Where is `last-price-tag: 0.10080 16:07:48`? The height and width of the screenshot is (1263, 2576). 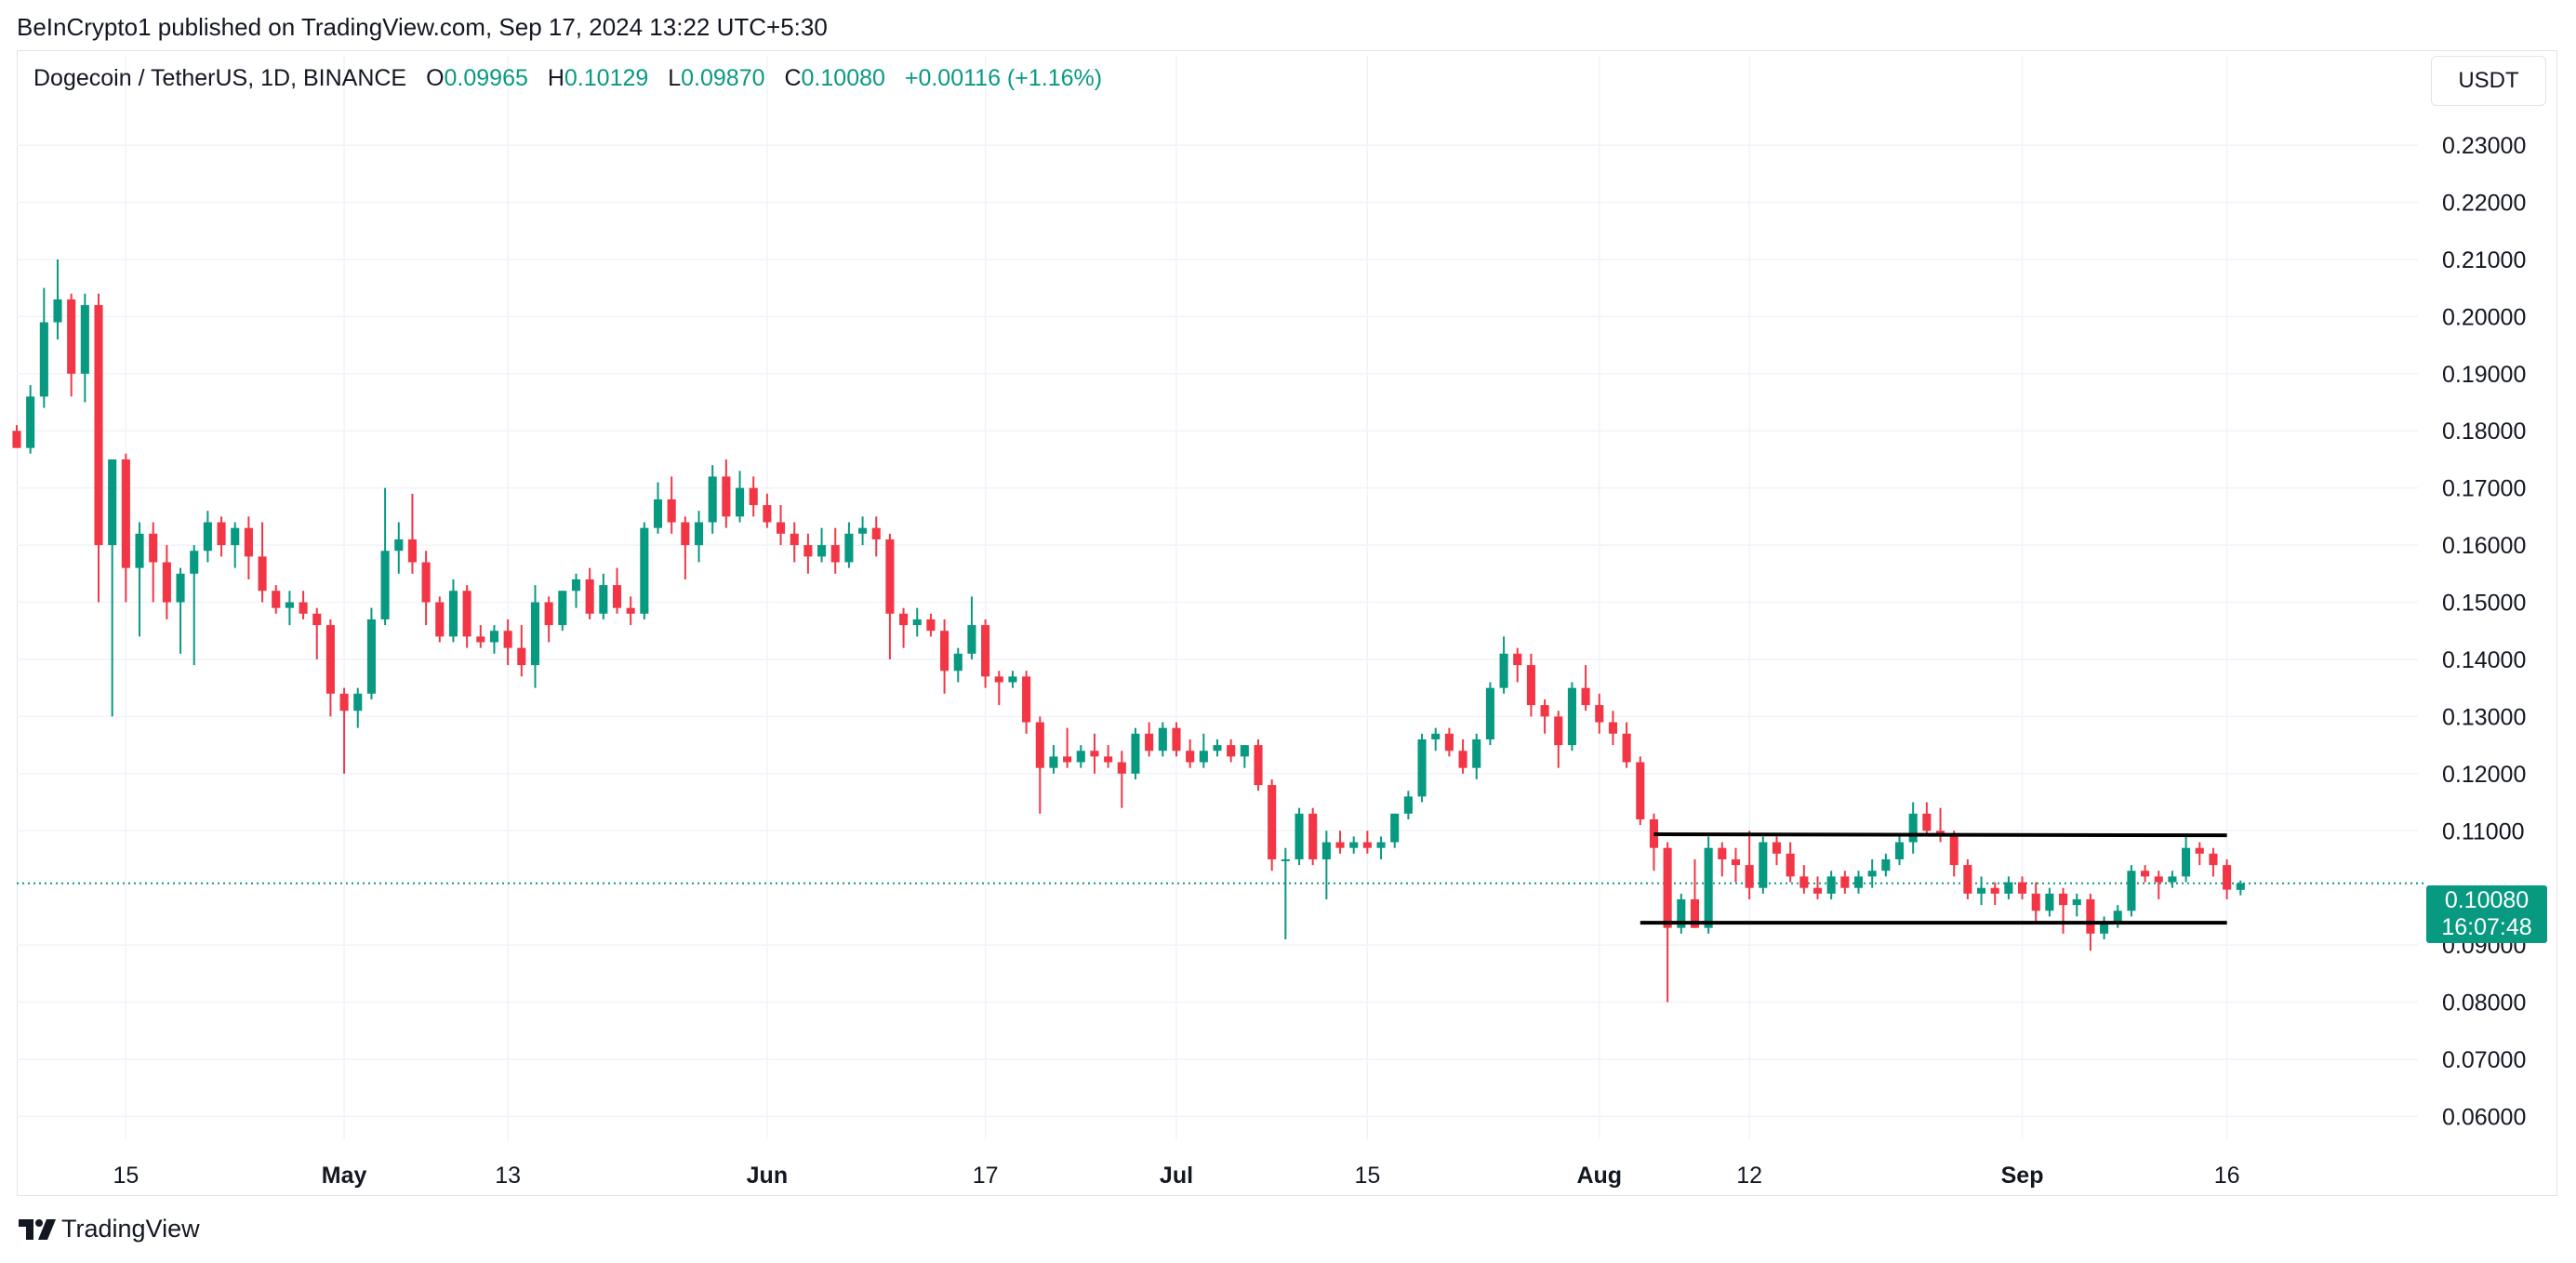
last-price-tag: 0.10080 16:07:48 is located at coordinates (2486, 914).